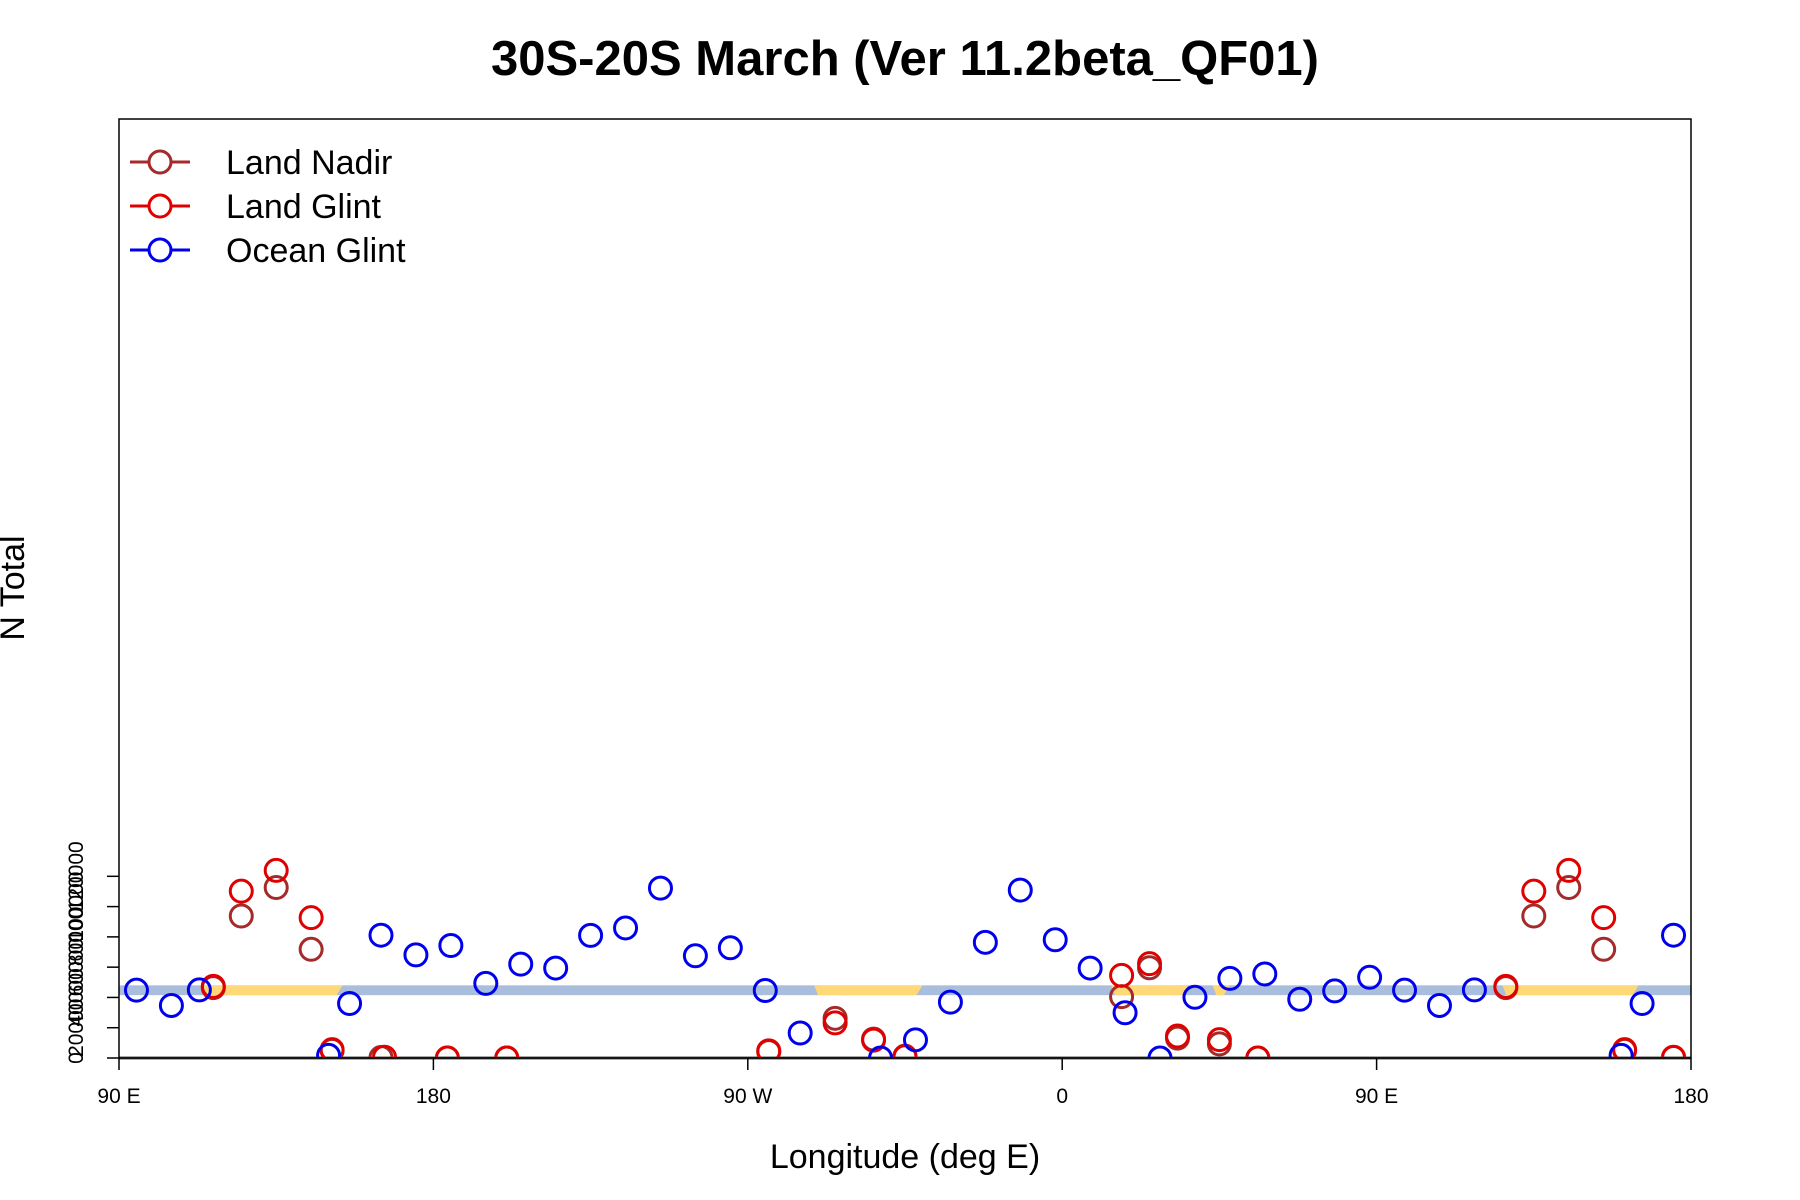 The width and height of the screenshot is (1800, 1200). Describe the element at coordinates (943, 966) in the screenshot. I see `series-land-nadir` at that location.